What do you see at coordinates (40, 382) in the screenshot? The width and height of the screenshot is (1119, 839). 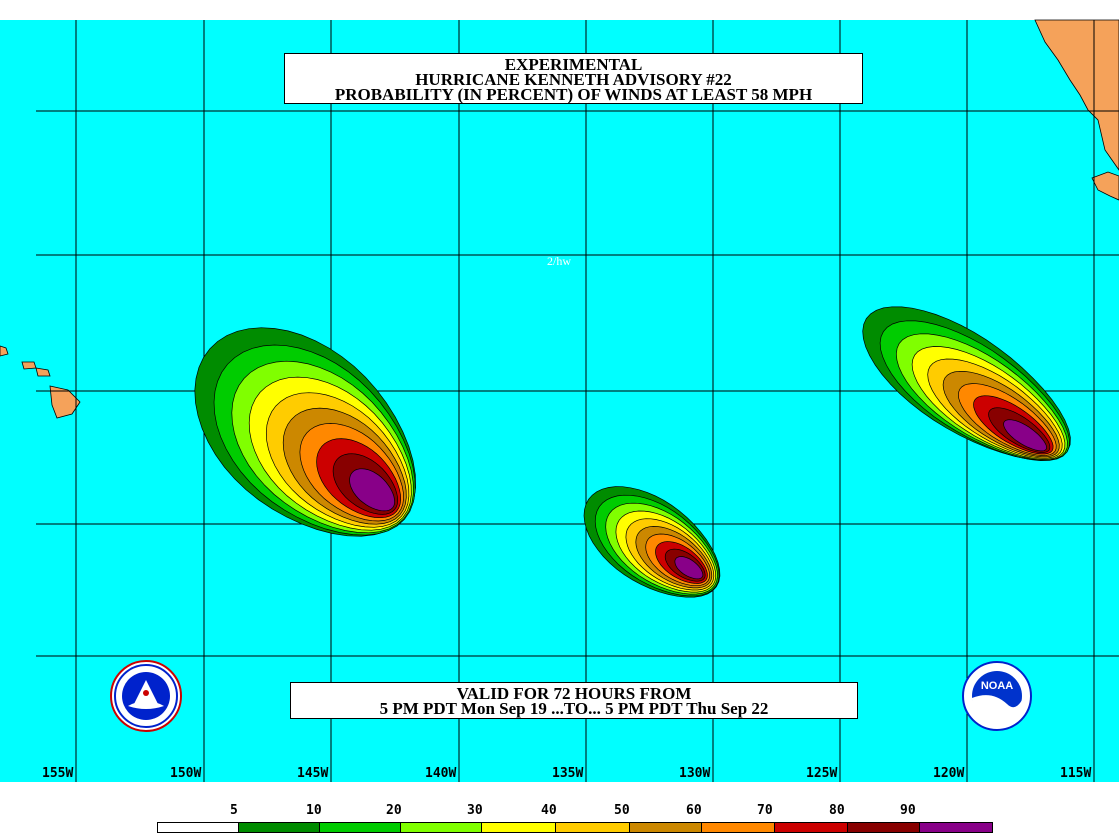 I see `land-hawaii` at bounding box center [40, 382].